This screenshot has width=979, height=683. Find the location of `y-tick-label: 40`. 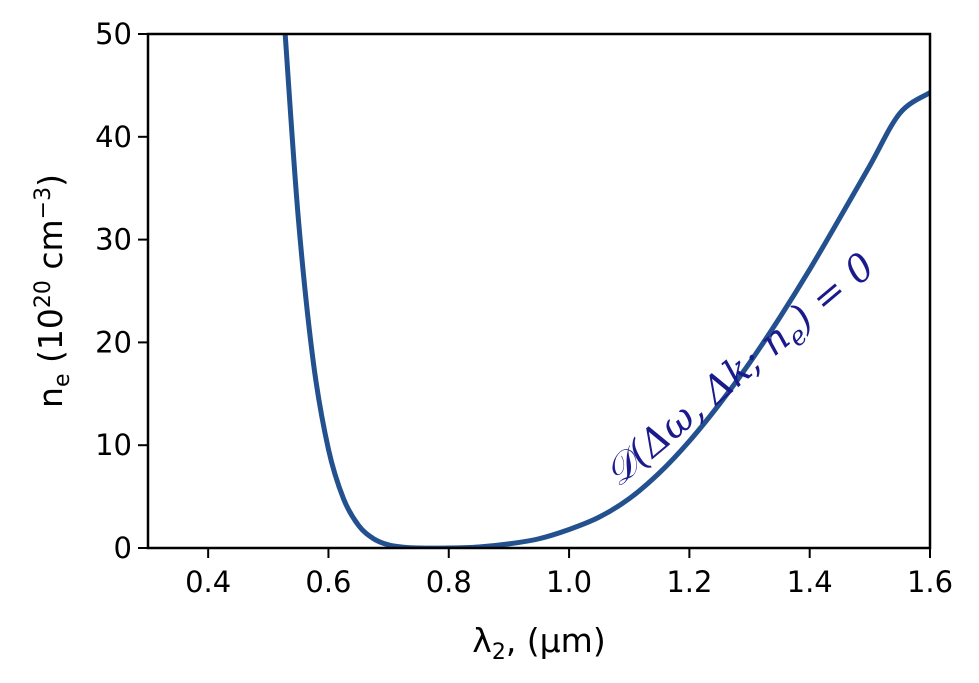

y-tick-label: 40 is located at coordinates (113, 137).